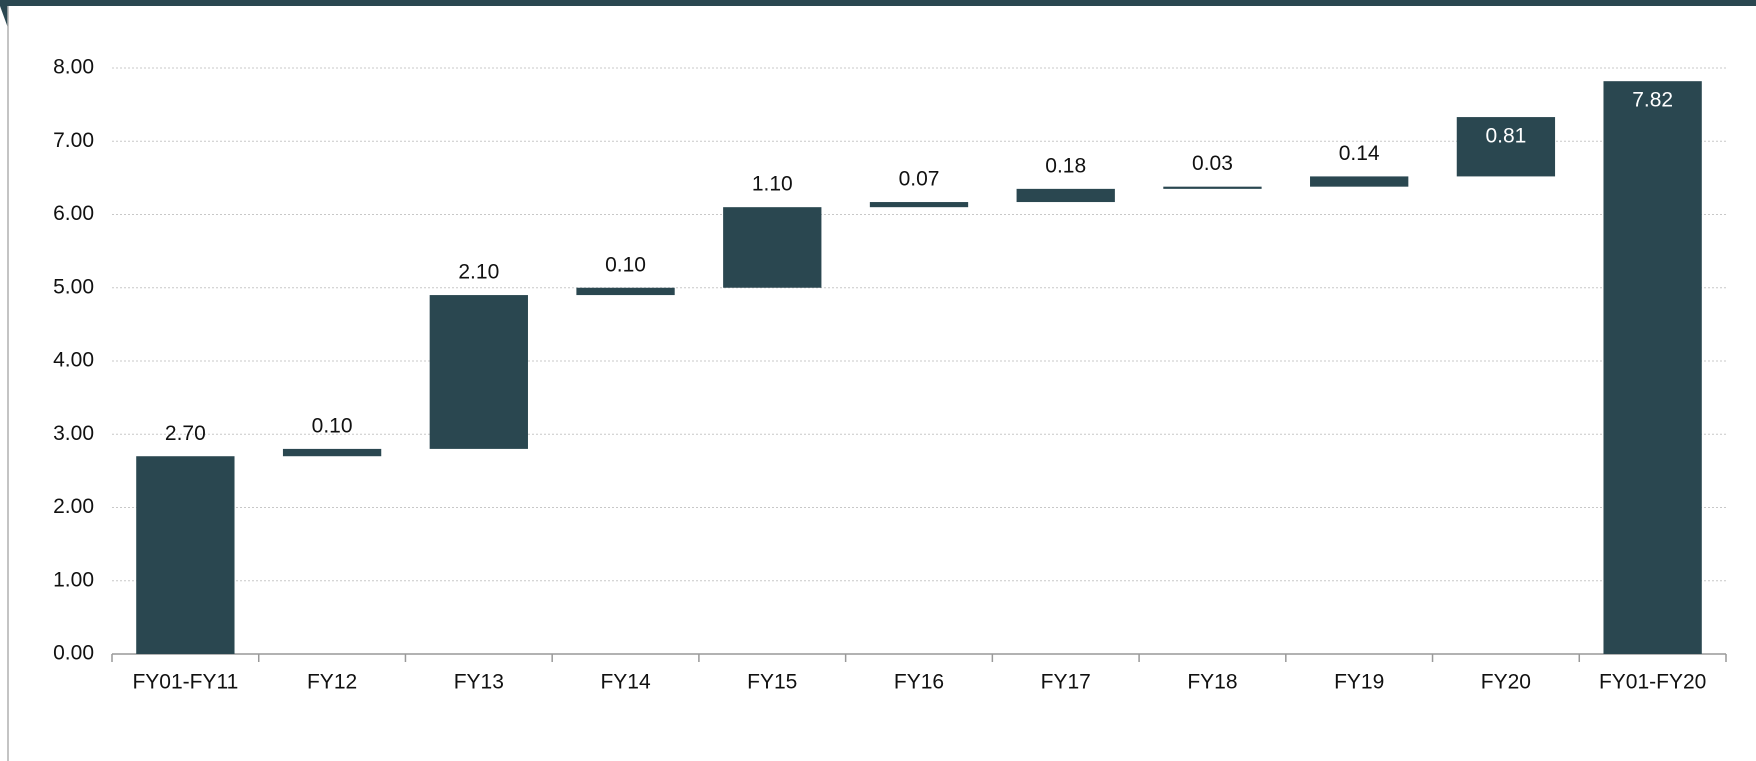 This screenshot has width=1756, height=761. What do you see at coordinates (1652, 100) in the screenshot?
I see `data-label: 7.82` at bounding box center [1652, 100].